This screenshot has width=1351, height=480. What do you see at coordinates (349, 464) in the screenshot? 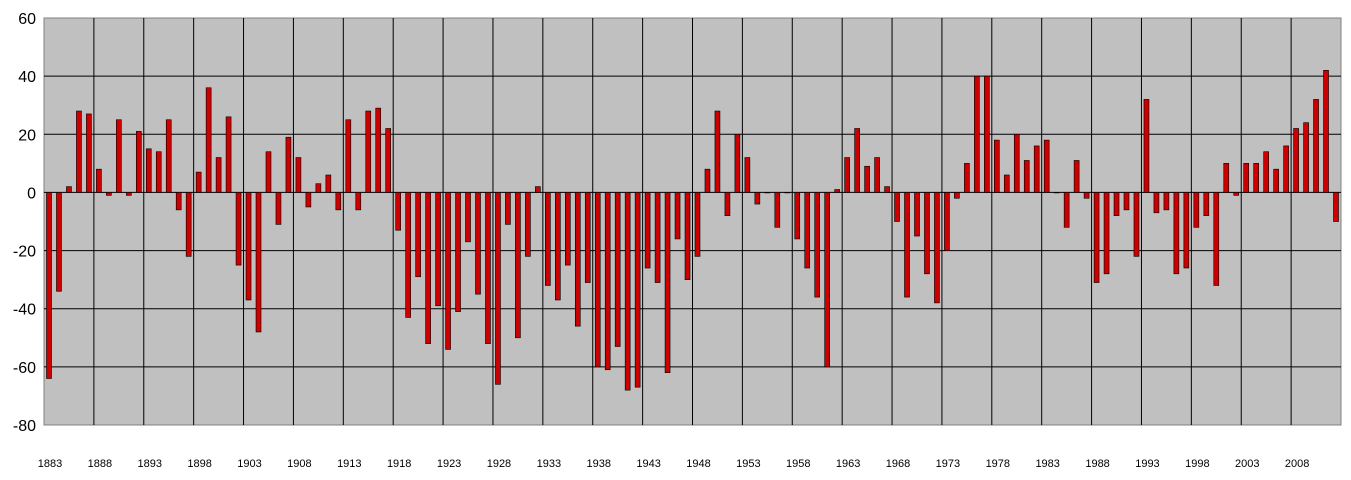
I see `x-tick-label: 1913` at bounding box center [349, 464].